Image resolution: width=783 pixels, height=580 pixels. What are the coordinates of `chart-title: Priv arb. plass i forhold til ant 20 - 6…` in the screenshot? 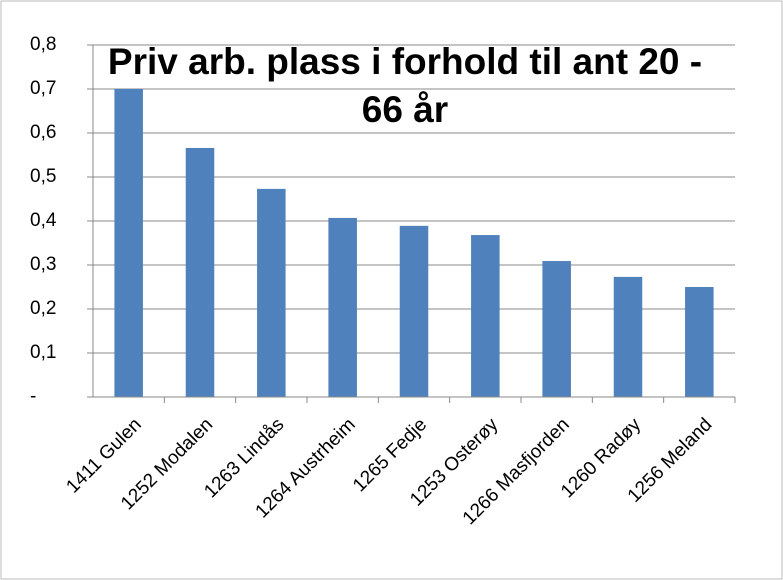 It's located at (405, 85).